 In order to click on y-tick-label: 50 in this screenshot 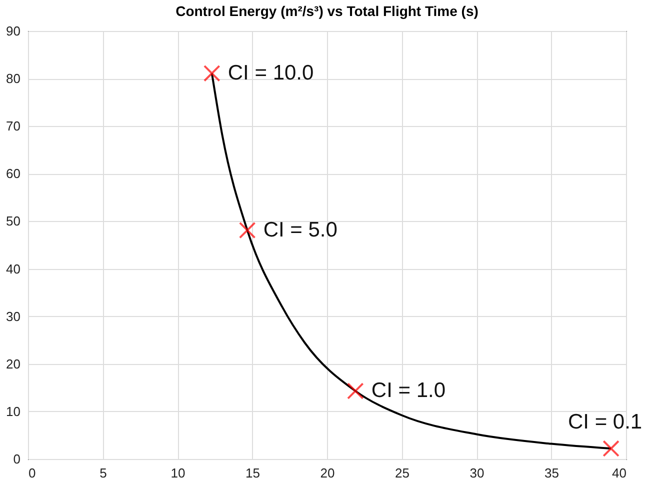, I will do `click(13, 221)`.